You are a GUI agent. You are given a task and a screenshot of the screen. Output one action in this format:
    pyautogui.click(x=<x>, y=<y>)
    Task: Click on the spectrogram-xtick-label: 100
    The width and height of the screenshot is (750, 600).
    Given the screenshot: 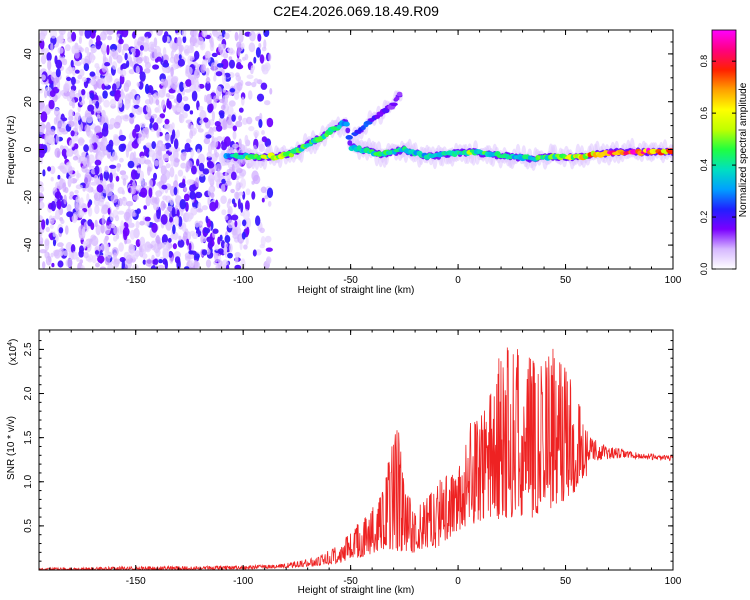 What is the action you would take?
    pyautogui.click(x=673, y=280)
    